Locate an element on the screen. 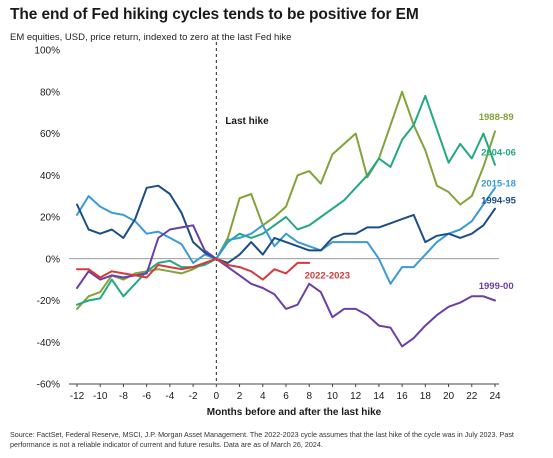  x-tick-label: 6 is located at coordinates (286, 396).